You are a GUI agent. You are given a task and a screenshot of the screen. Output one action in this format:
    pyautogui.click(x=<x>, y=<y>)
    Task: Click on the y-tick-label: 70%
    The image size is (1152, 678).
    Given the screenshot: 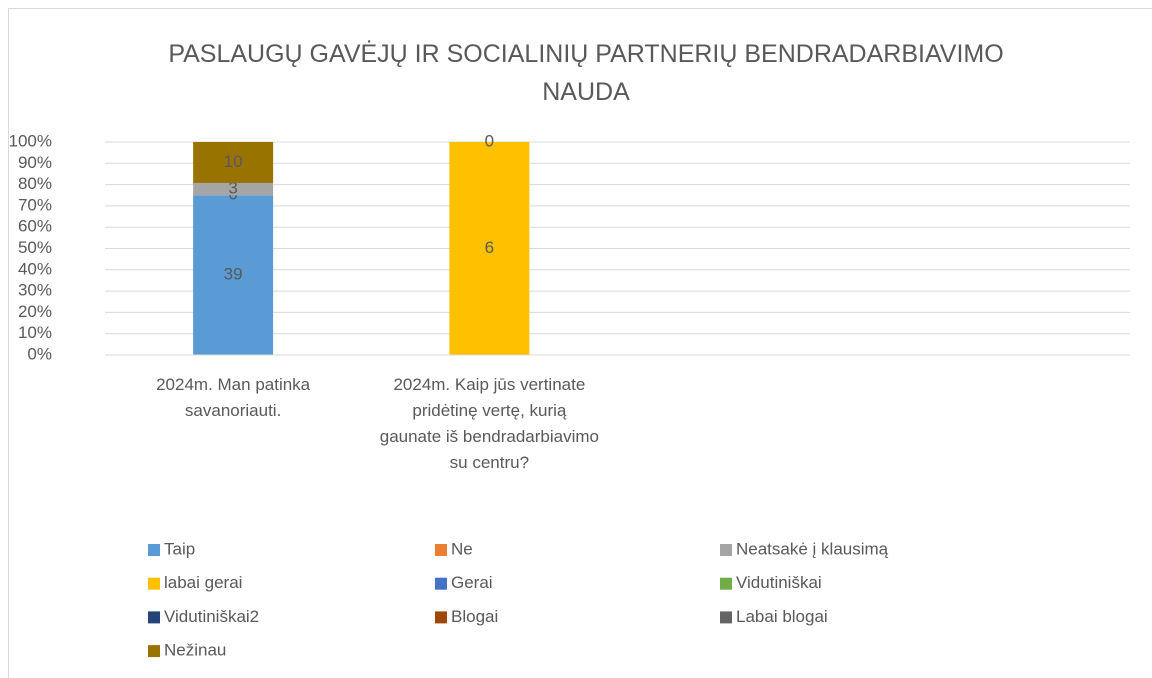 What is the action you would take?
    pyautogui.click(x=35, y=204)
    